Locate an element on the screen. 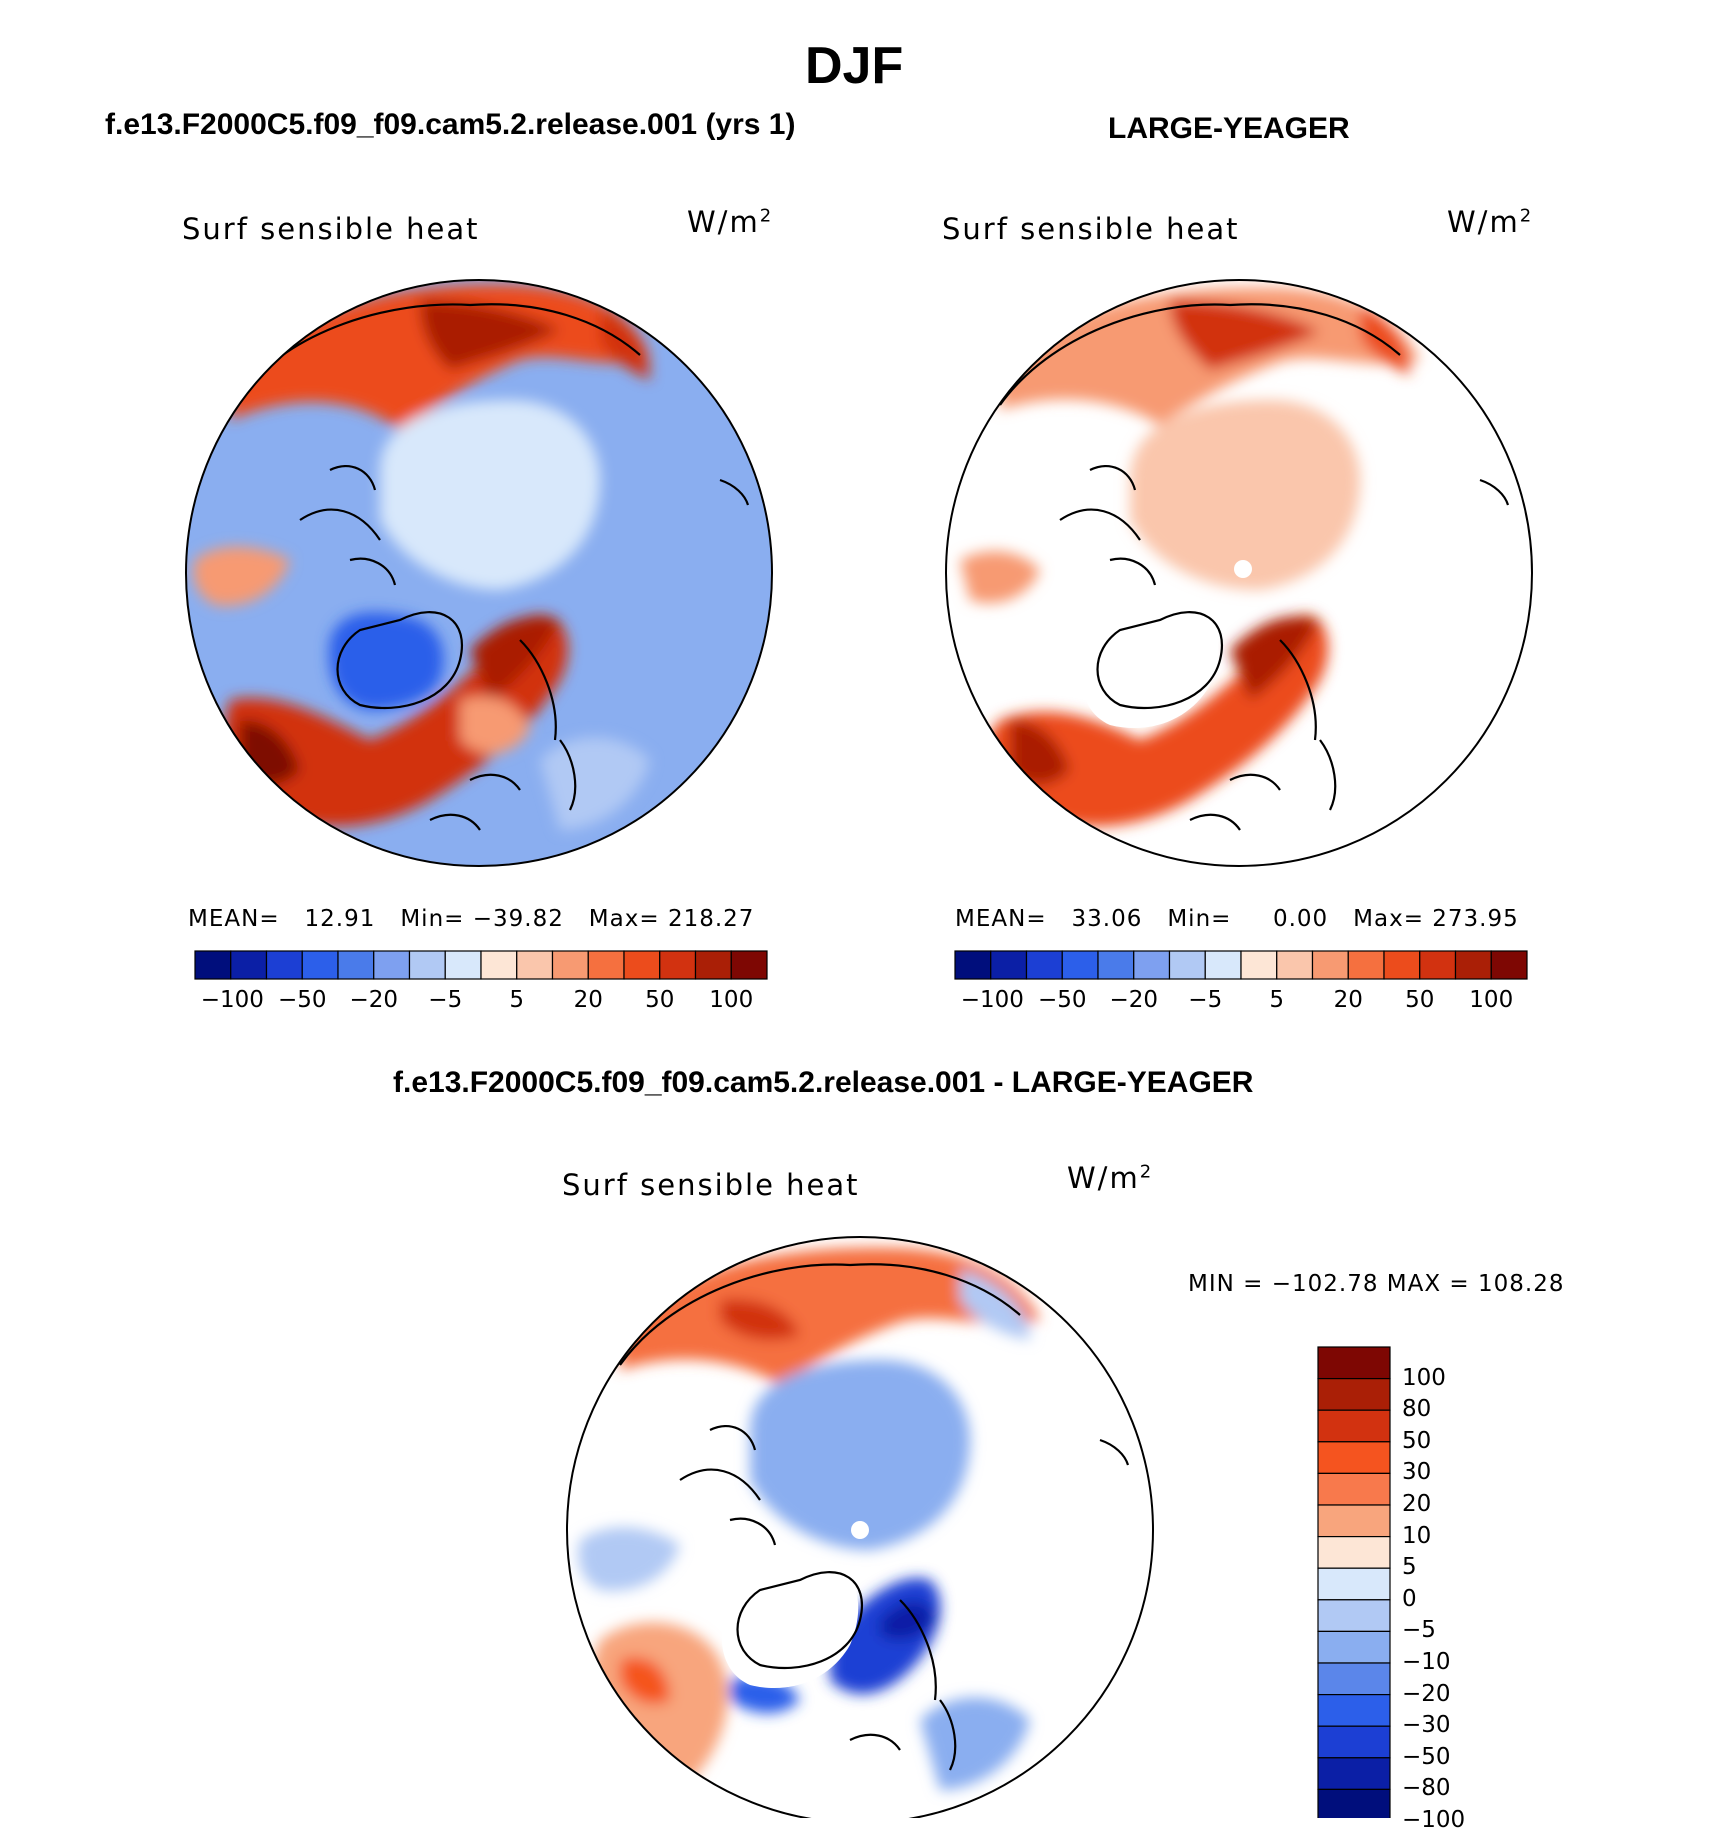 Image resolution: width=1710 pixels, height=1833 pixels. map-boundary-obs is located at coordinates (1239, 573).